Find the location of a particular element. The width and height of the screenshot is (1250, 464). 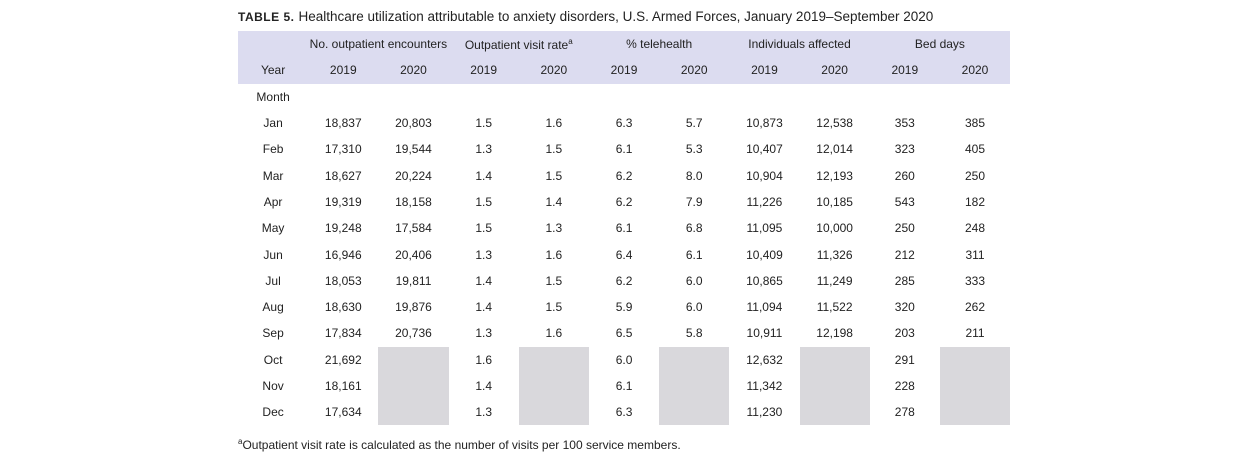

value-cell: 11,342 is located at coordinates (764, 386).